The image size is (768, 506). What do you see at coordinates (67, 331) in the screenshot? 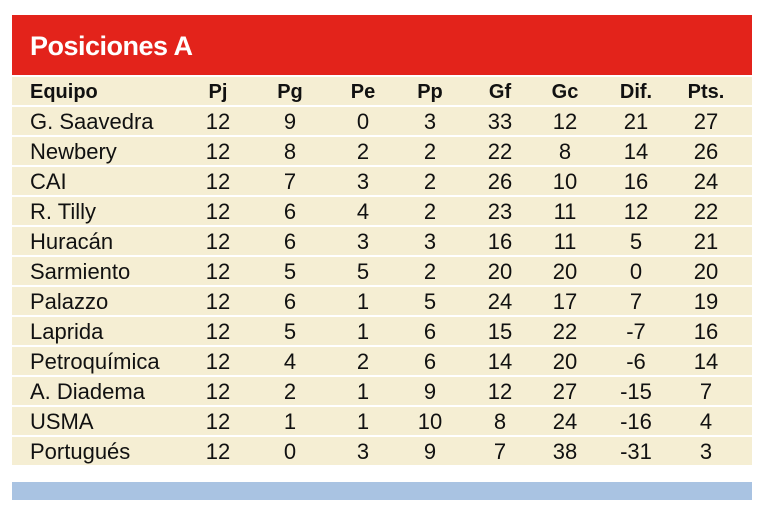
I see `team-name: Laprida` at bounding box center [67, 331].